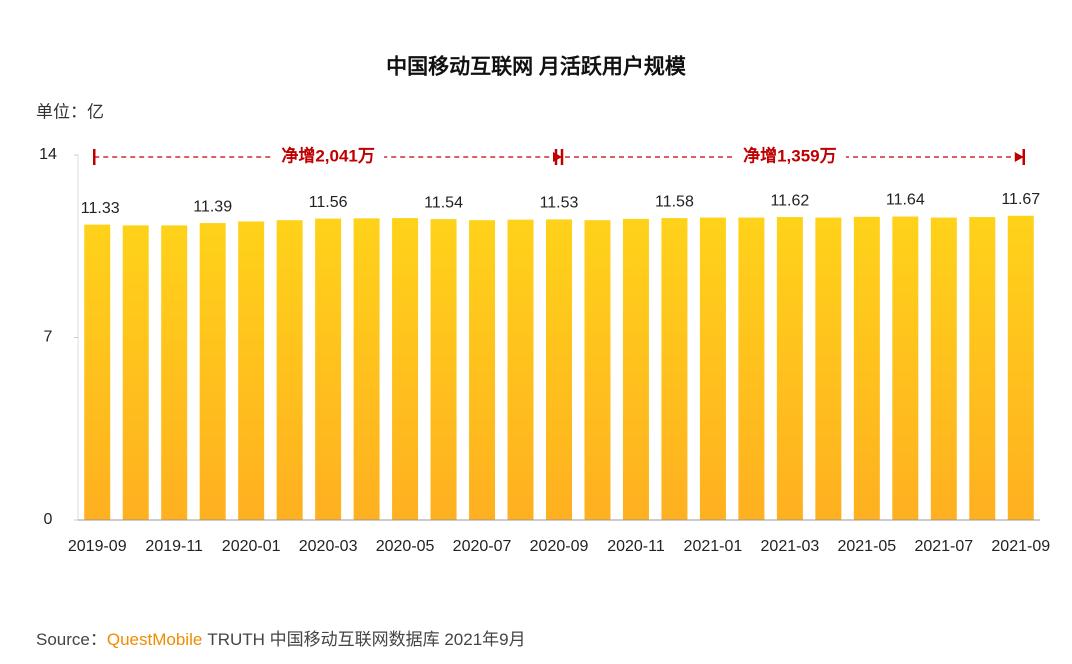 This screenshot has width=1072, height=664. What do you see at coordinates (154, 639) in the screenshot?
I see `source-brand: QuestMobile` at bounding box center [154, 639].